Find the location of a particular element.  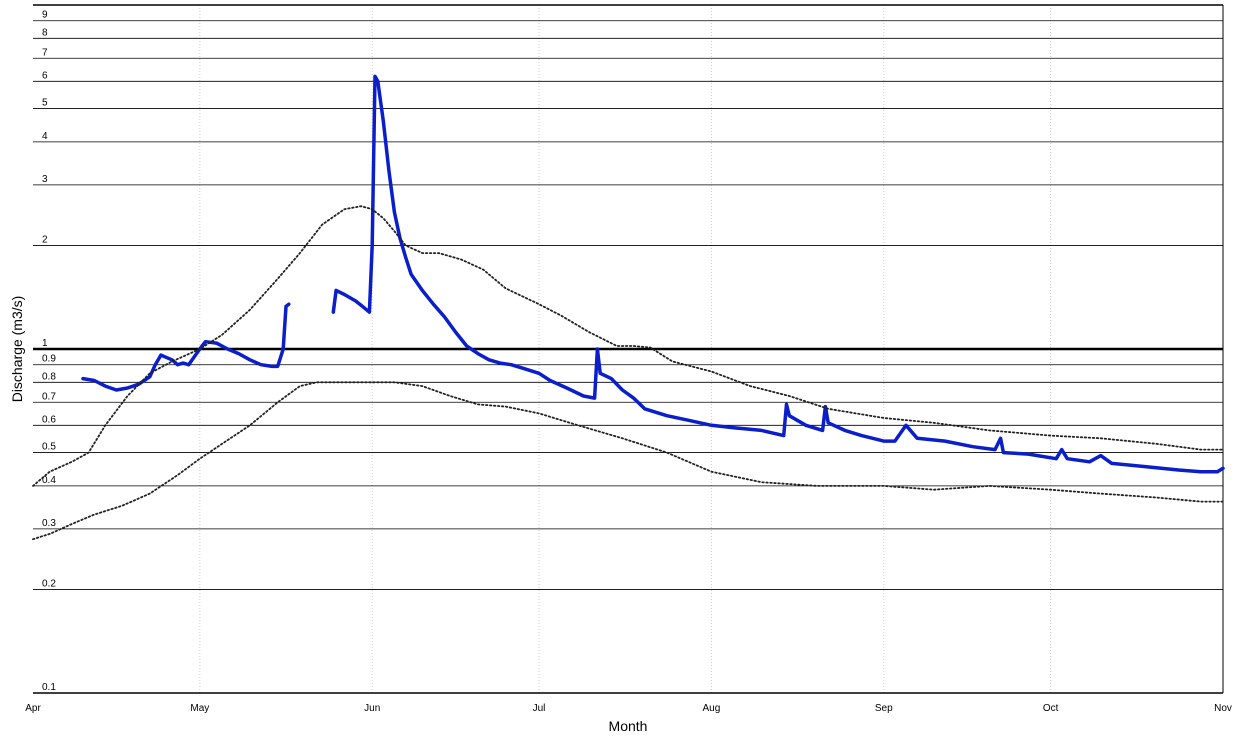

y-tick-label: 6 is located at coordinates (45, 75).